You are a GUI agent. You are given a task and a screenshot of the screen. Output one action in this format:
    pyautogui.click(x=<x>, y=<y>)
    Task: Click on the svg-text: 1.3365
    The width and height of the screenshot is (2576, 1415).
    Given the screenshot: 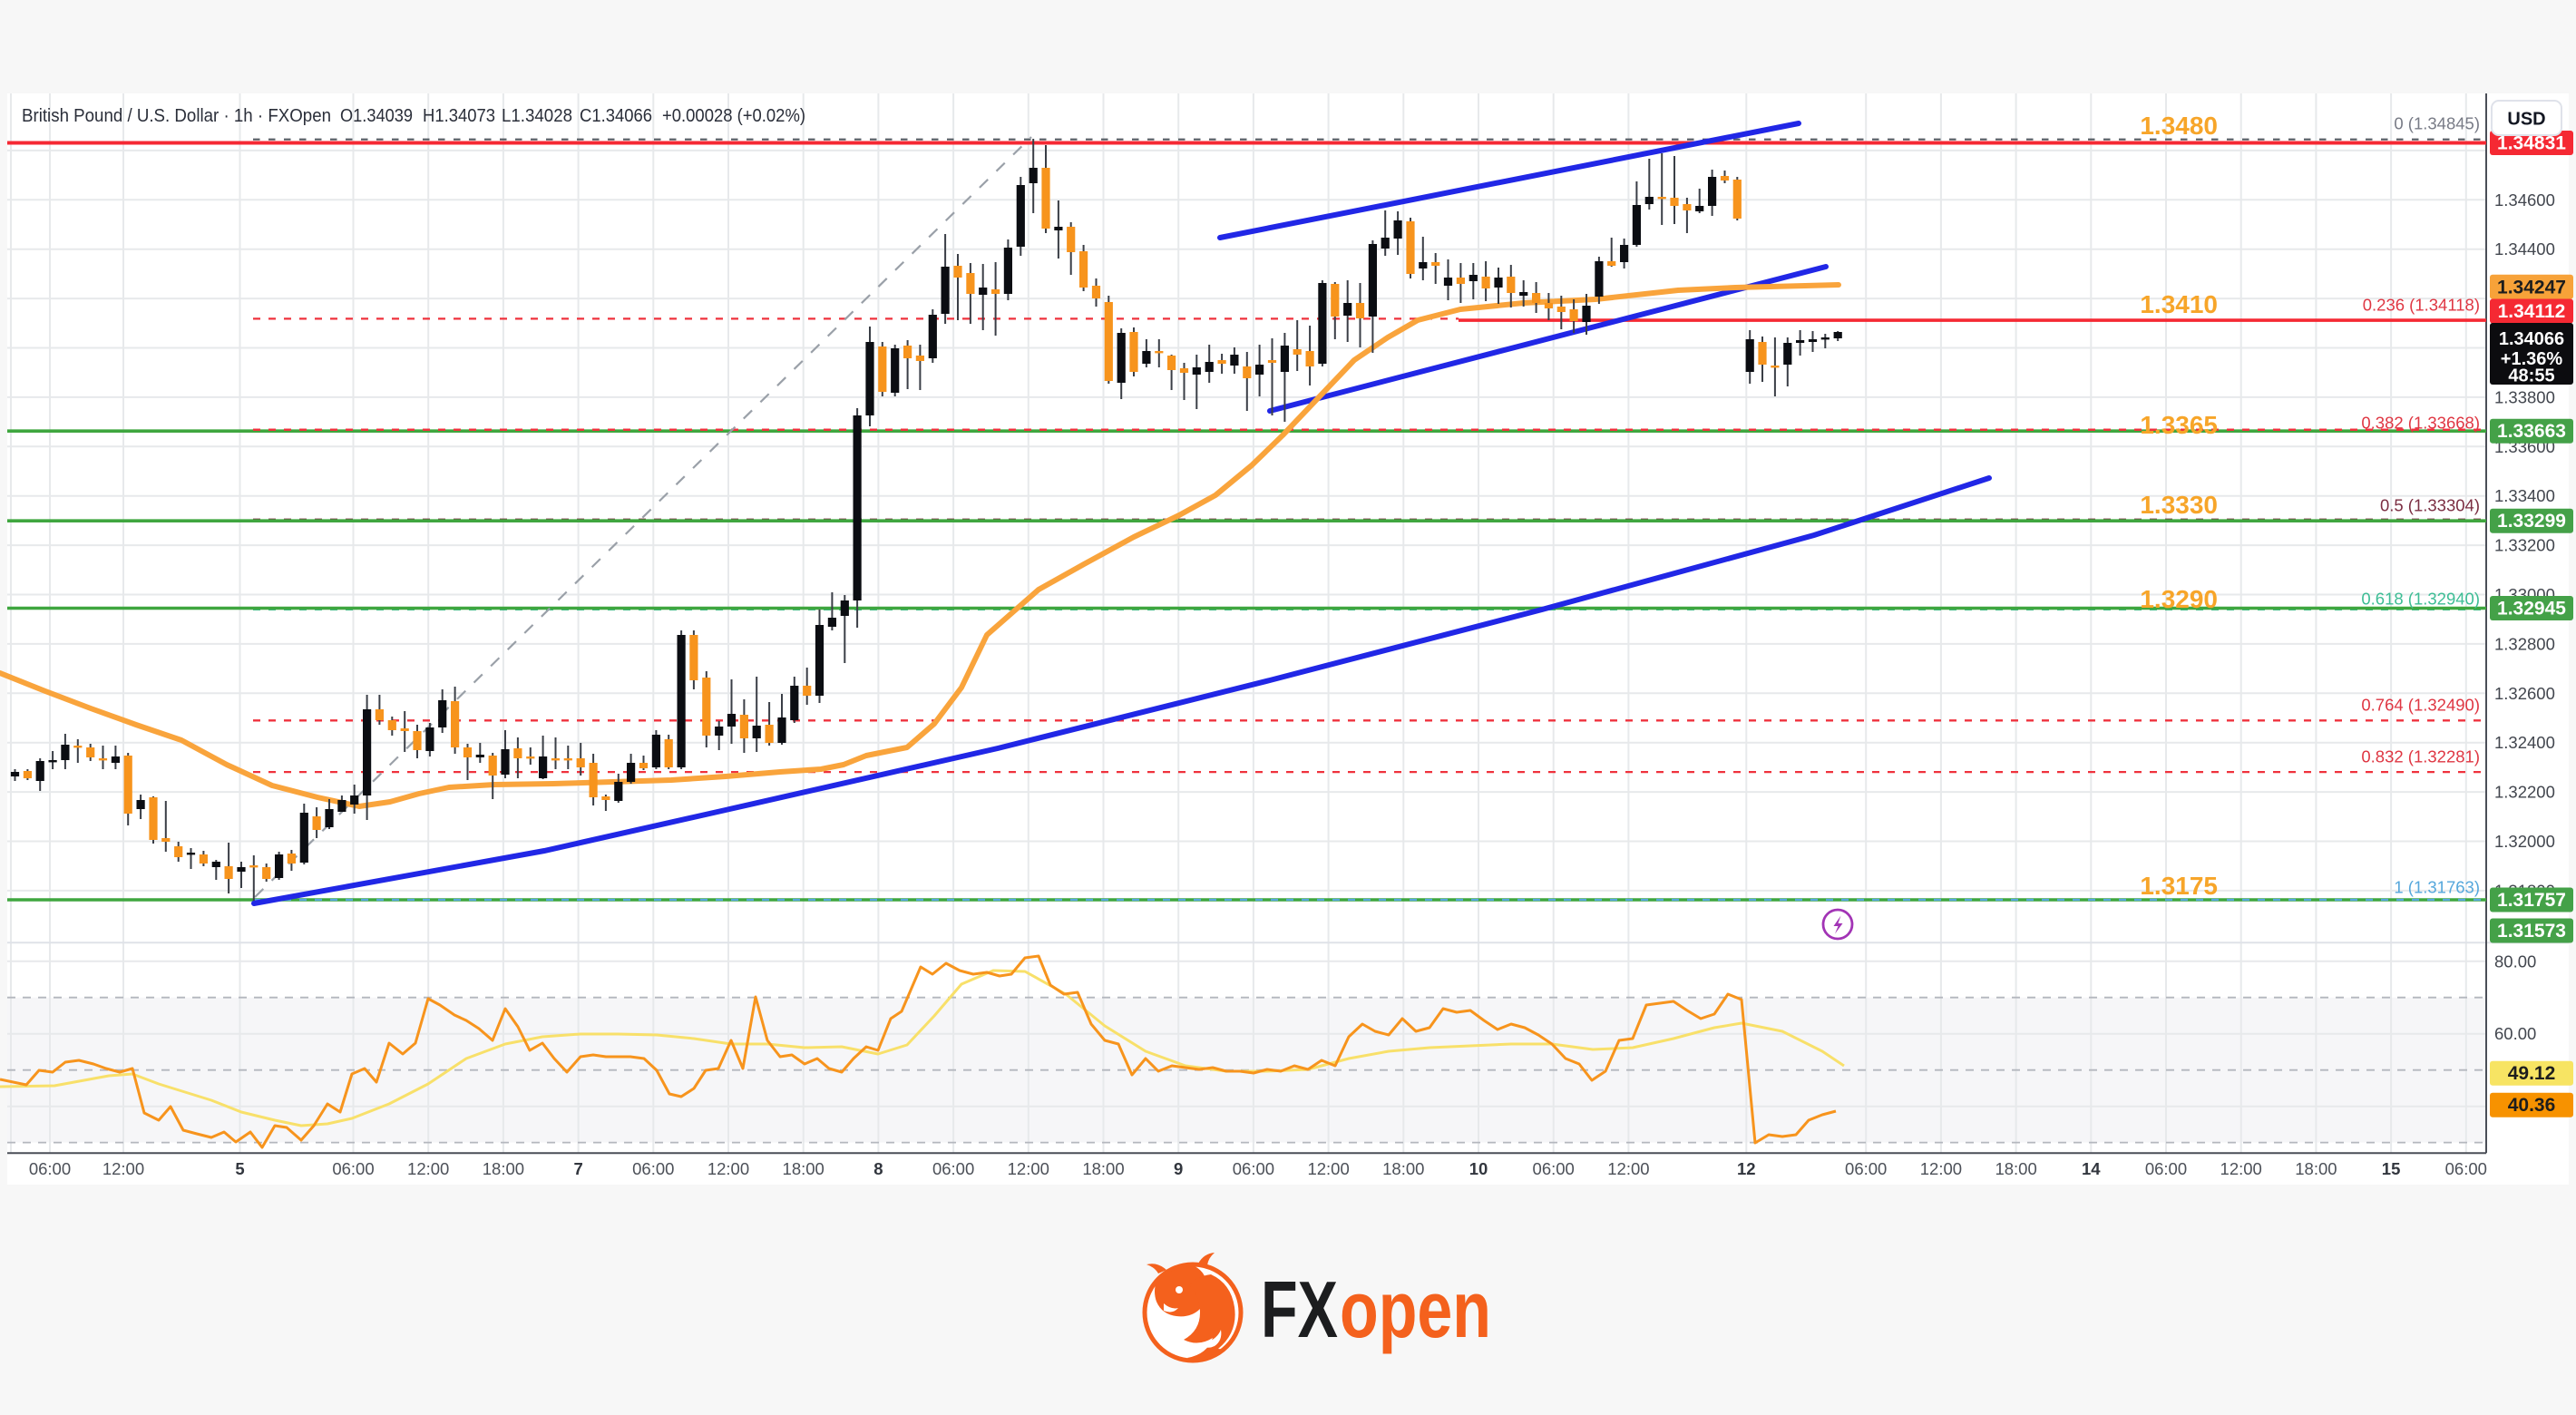 What is the action you would take?
    pyautogui.click(x=2179, y=425)
    